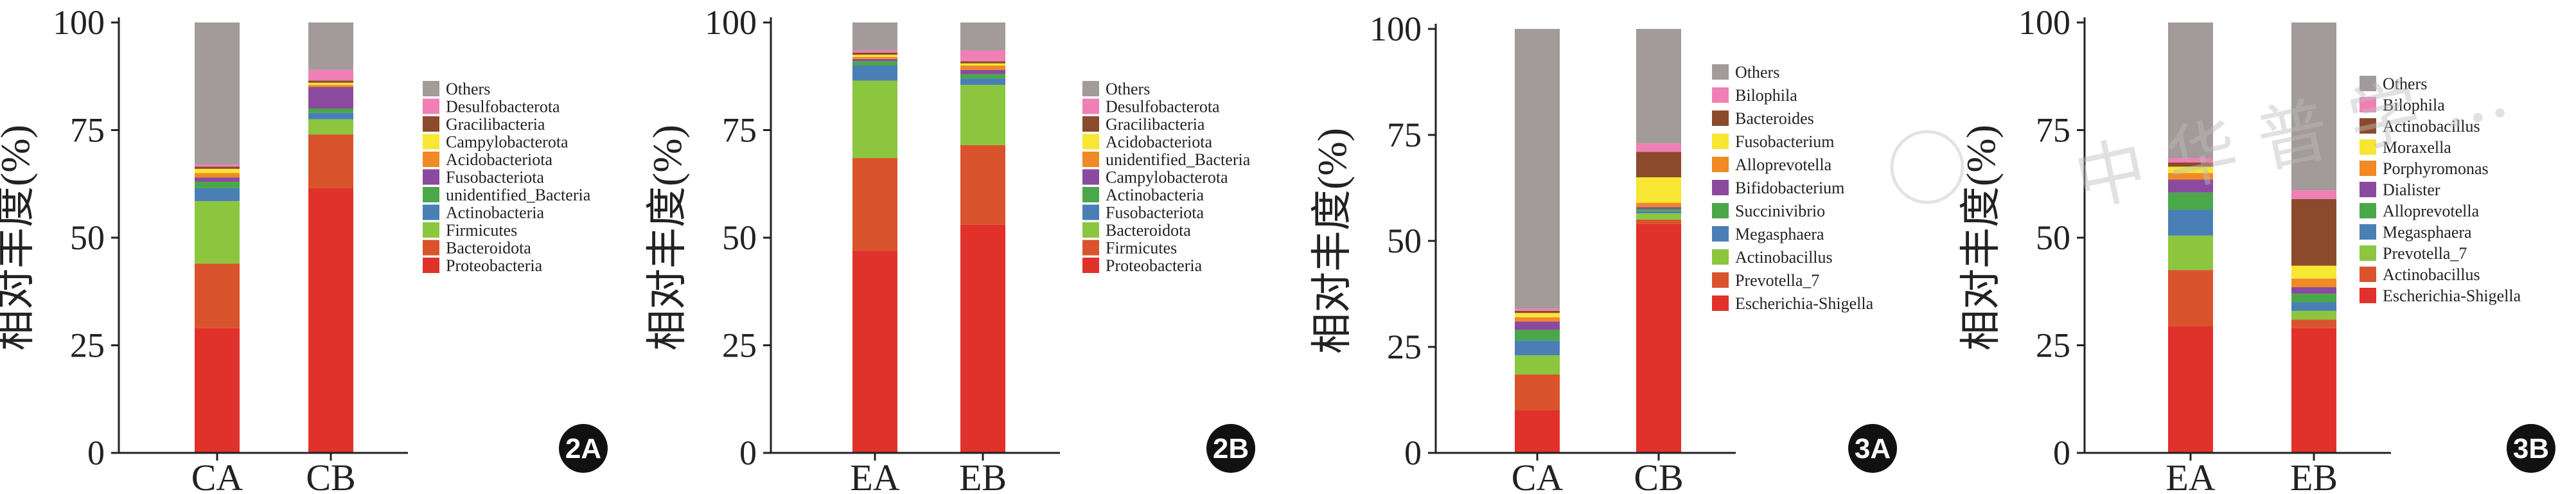 This screenshot has height=494, width=2576. I want to click on legend-entry: Actinobacillus, so click(2431, 126).